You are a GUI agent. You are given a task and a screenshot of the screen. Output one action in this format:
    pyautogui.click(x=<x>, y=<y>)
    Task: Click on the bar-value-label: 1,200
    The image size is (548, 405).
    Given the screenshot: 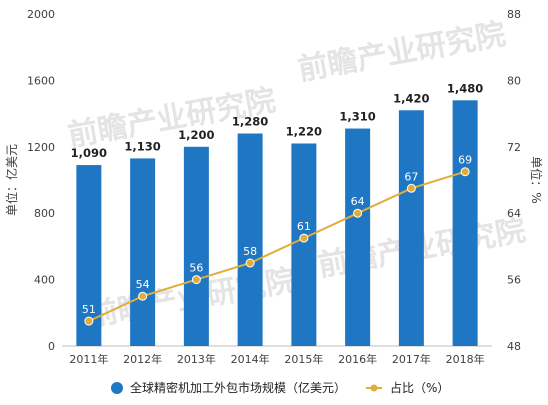 What is the action you would take?
    pyautogui.click(x=196, y=135)
    